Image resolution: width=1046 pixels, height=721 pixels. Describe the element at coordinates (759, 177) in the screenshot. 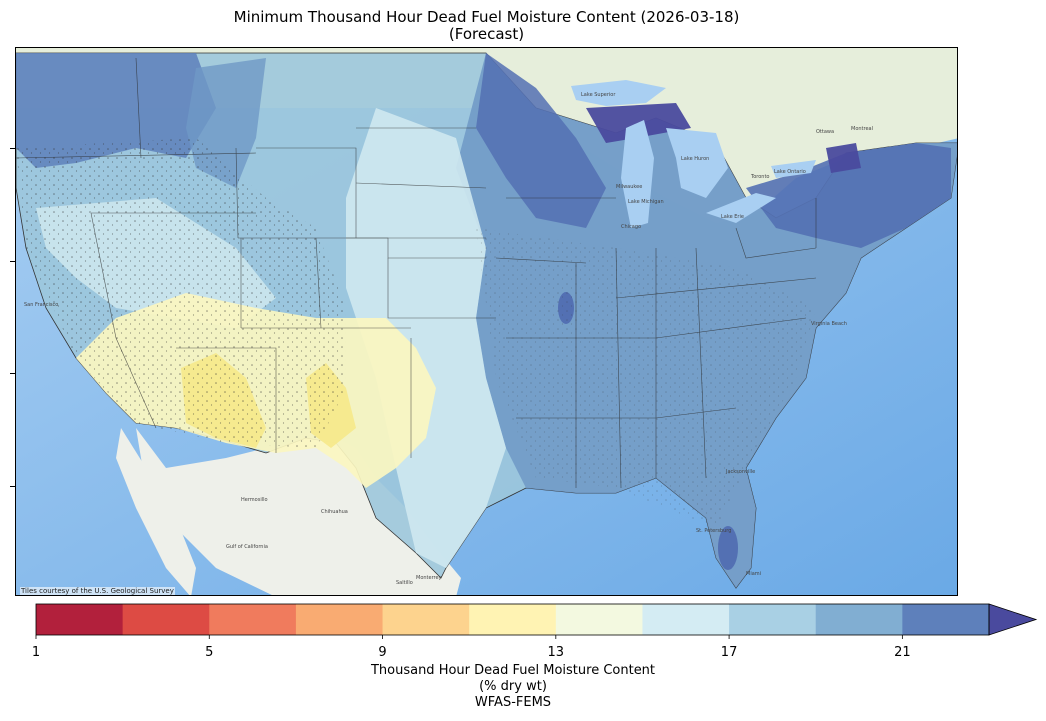

I see `label-toronto: Toronto` at that location.